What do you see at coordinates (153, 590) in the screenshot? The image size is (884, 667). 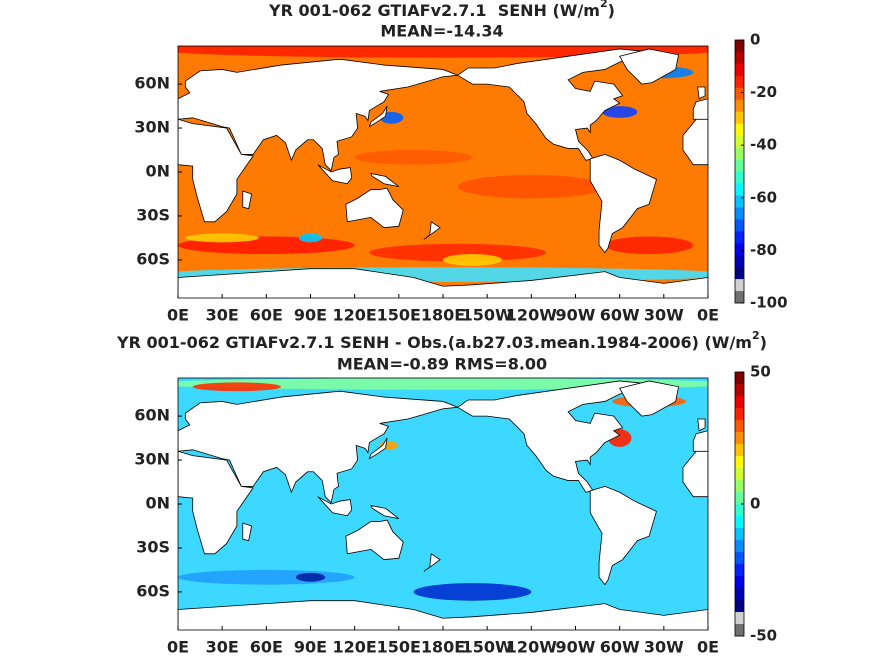 I see `y-tick-label: 60S` at bounding box center [153, 590].